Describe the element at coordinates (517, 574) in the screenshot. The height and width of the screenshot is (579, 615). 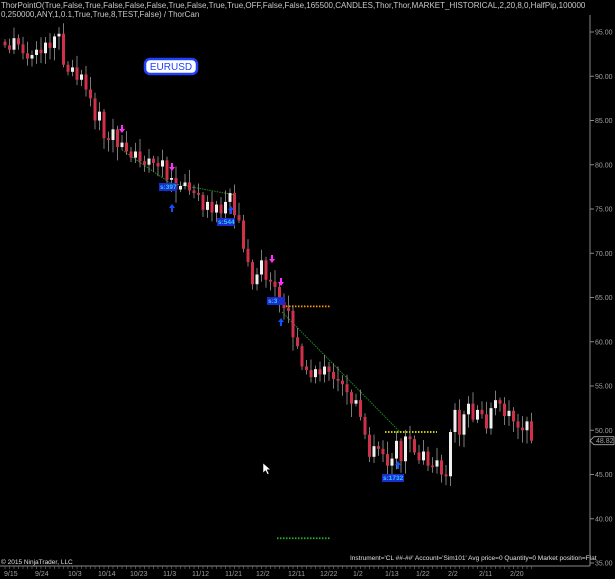
I see `x-tick-label: 2/20` at that location.